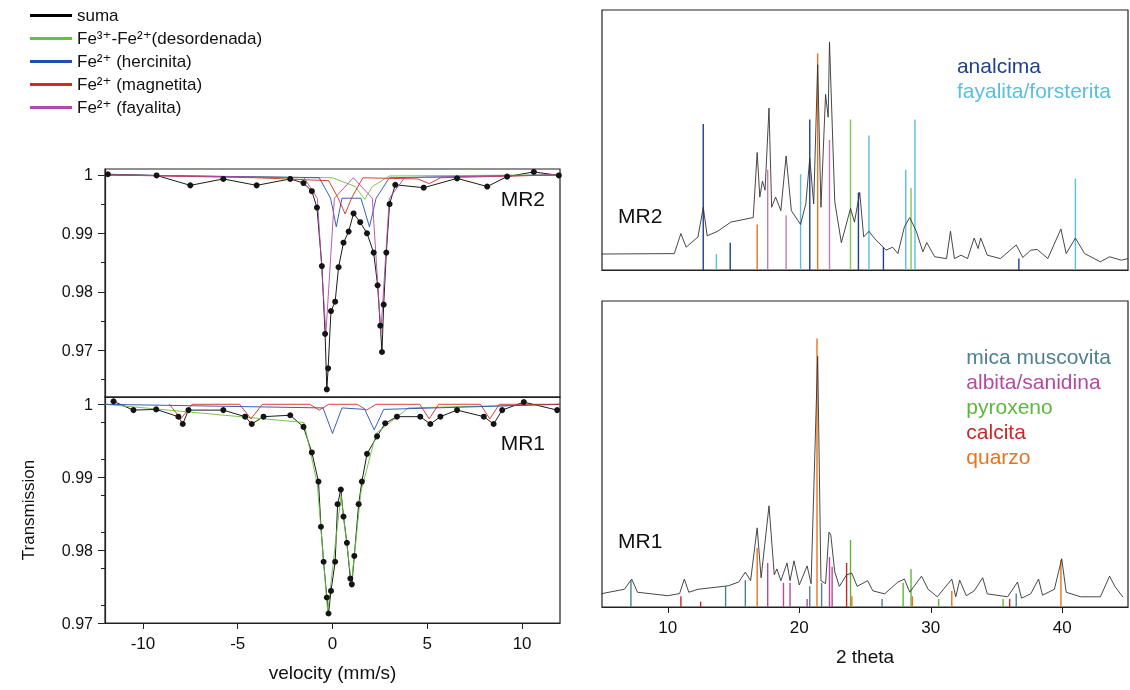 The height and width of the screenshot is (690, 1130). What do you see at coordinates (999, 65) in the screenshot?
I see `text: analcima` at bounding box center [999, 65].